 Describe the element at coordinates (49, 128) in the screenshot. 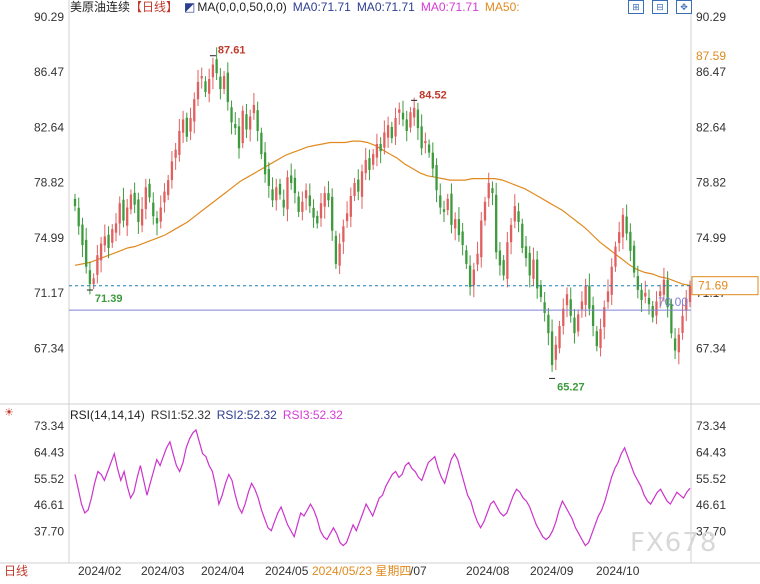

I see `price-y-tick-left: 82.64` at that location.